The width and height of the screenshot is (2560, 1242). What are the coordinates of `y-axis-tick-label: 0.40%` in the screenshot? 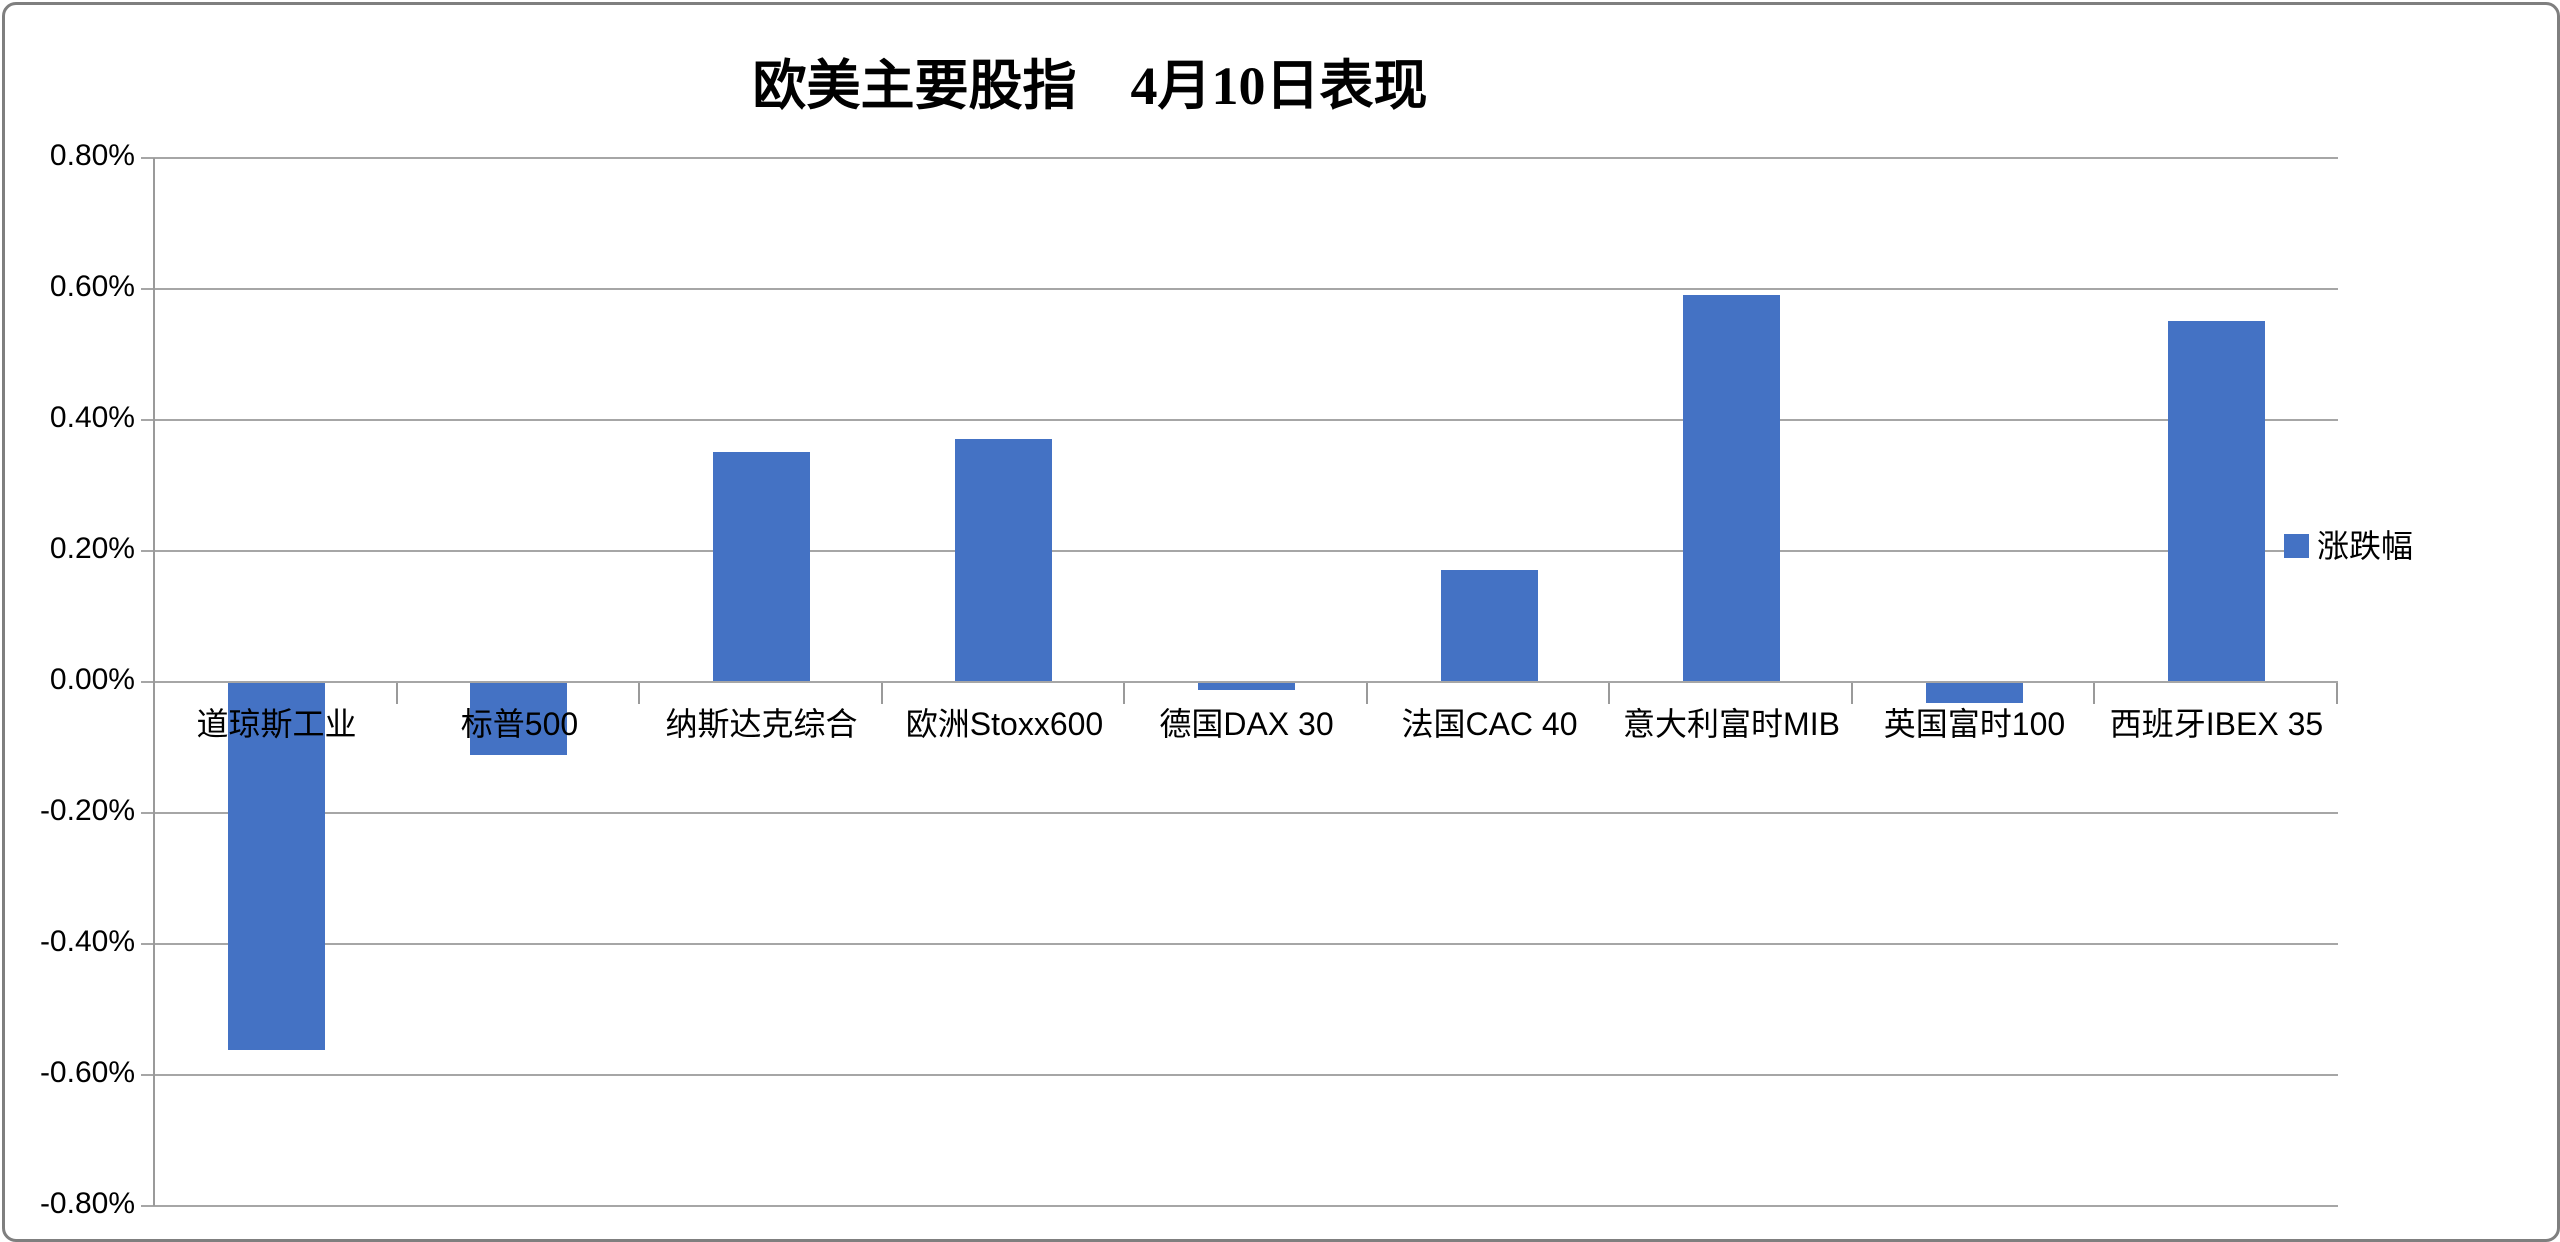 It's located at (92, 417).